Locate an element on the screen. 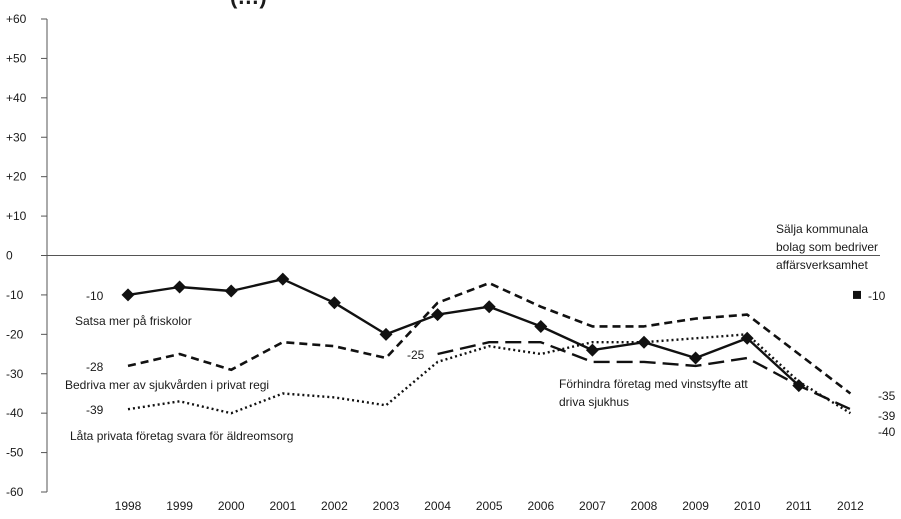 The height and width of the screenshot is (519, 901). end-value-label: -10 is located at coordinates (877, 296).